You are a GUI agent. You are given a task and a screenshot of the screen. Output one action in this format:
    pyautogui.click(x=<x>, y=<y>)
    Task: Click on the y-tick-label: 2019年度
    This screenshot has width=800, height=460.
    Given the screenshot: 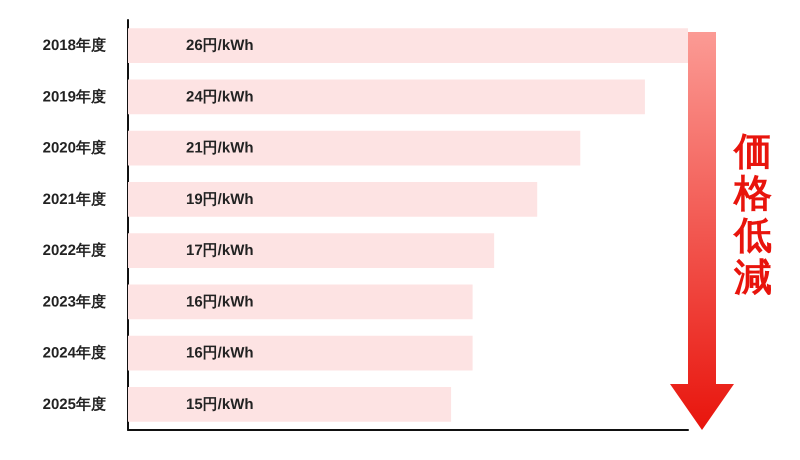 What is the action you would take?
    pyautogui.click(x=74, y=96)
    